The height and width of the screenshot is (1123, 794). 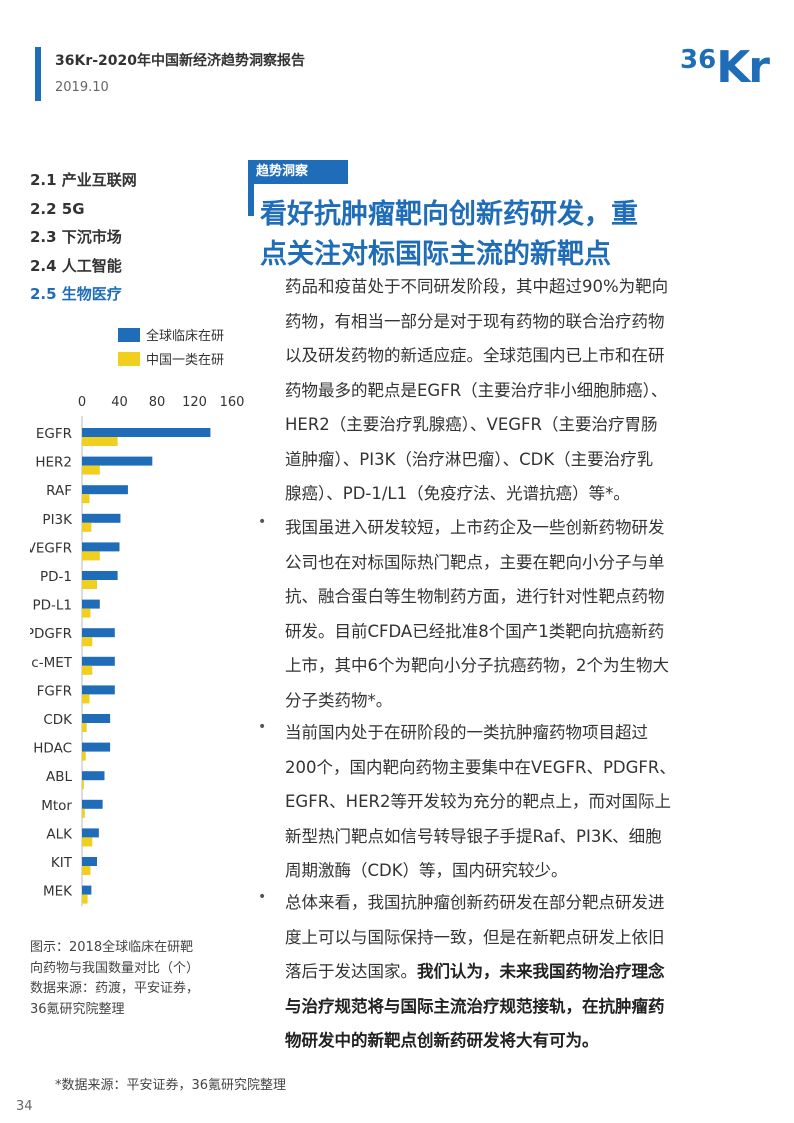 What do you see at coordinates (298, 172) in the screenshot?
I see `section-tag: 趋势洞察` at bounding box center [298, 172].